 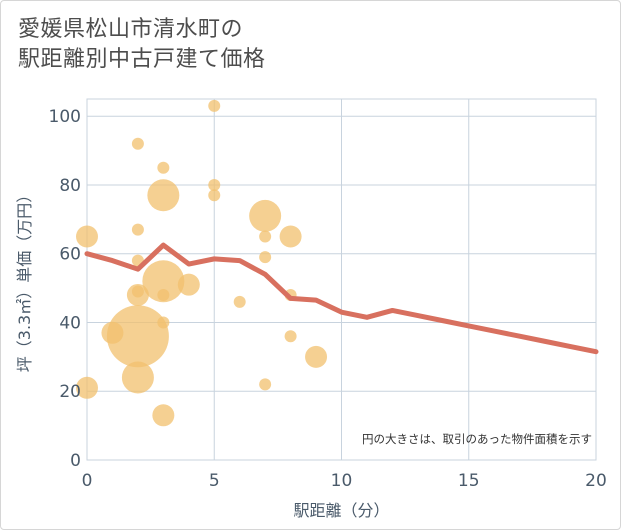 I want to click on x-tick-label: 10, so click(x=342, y=481).